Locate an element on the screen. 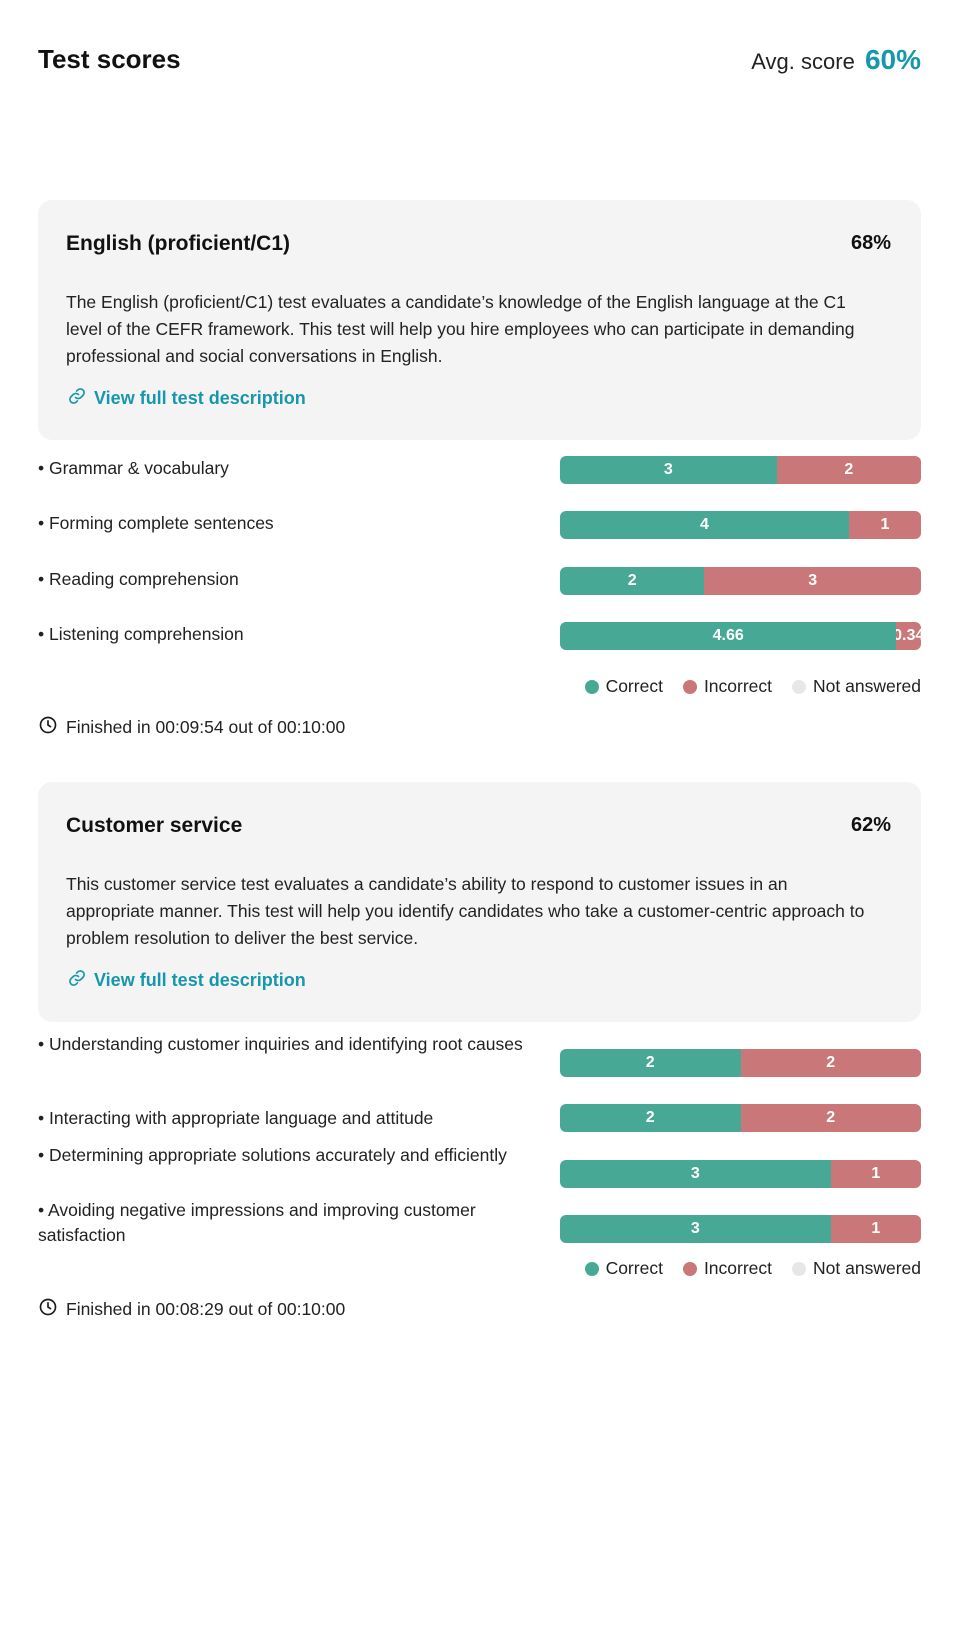  test-score: 62% is located at coordinates (870, 825).